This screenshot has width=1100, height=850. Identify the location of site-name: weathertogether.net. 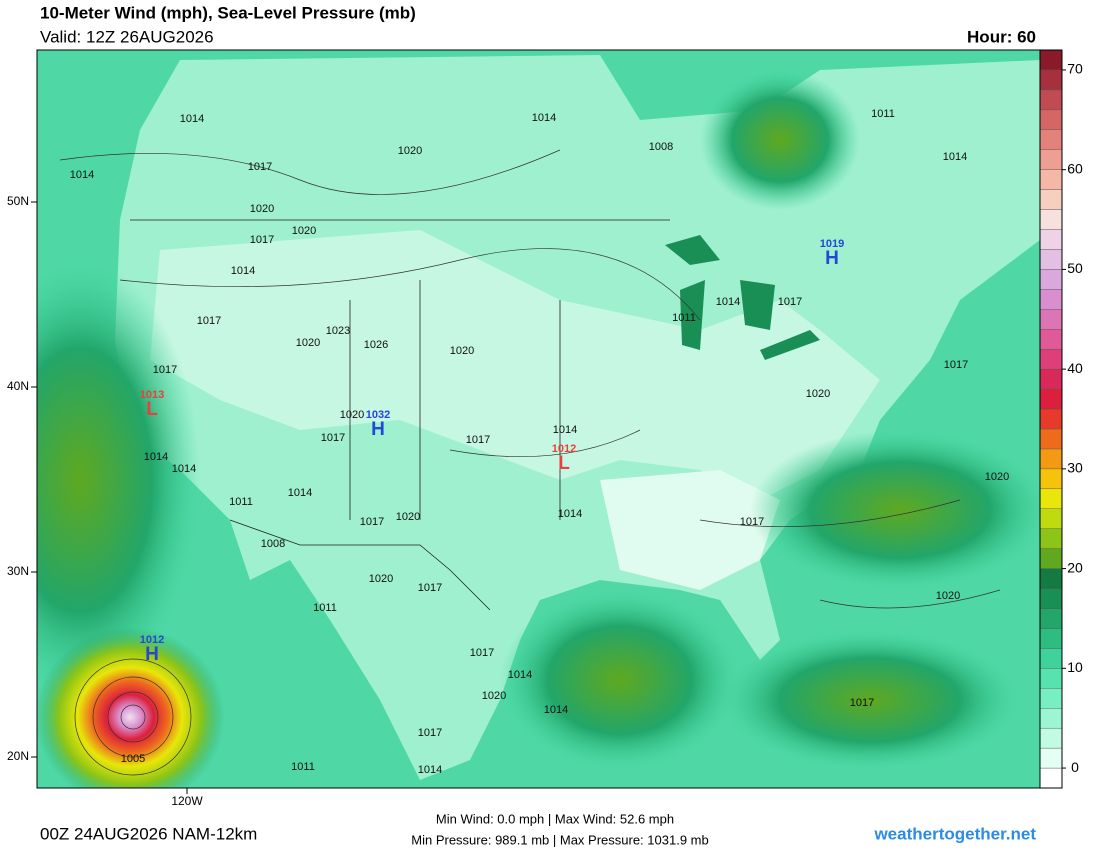
(954, 833).